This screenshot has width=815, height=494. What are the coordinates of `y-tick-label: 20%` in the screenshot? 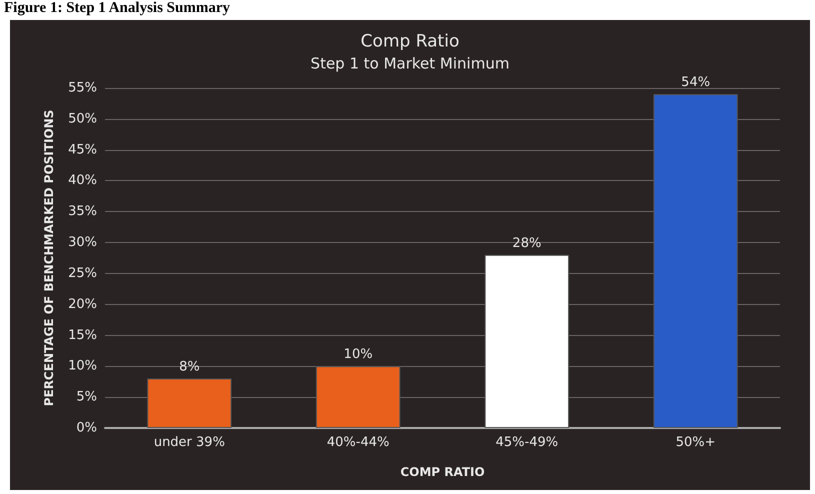 It's located at (82, 304).